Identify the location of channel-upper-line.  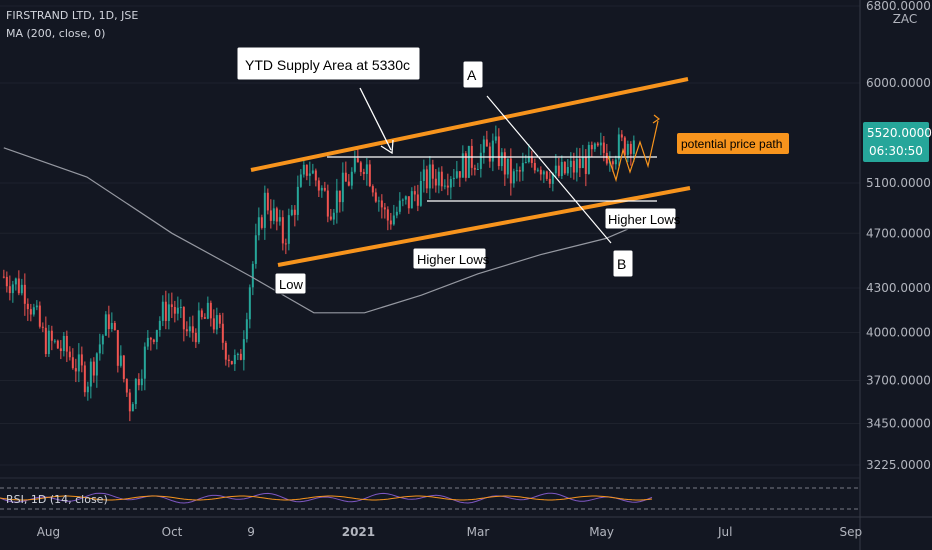
(469, 124).